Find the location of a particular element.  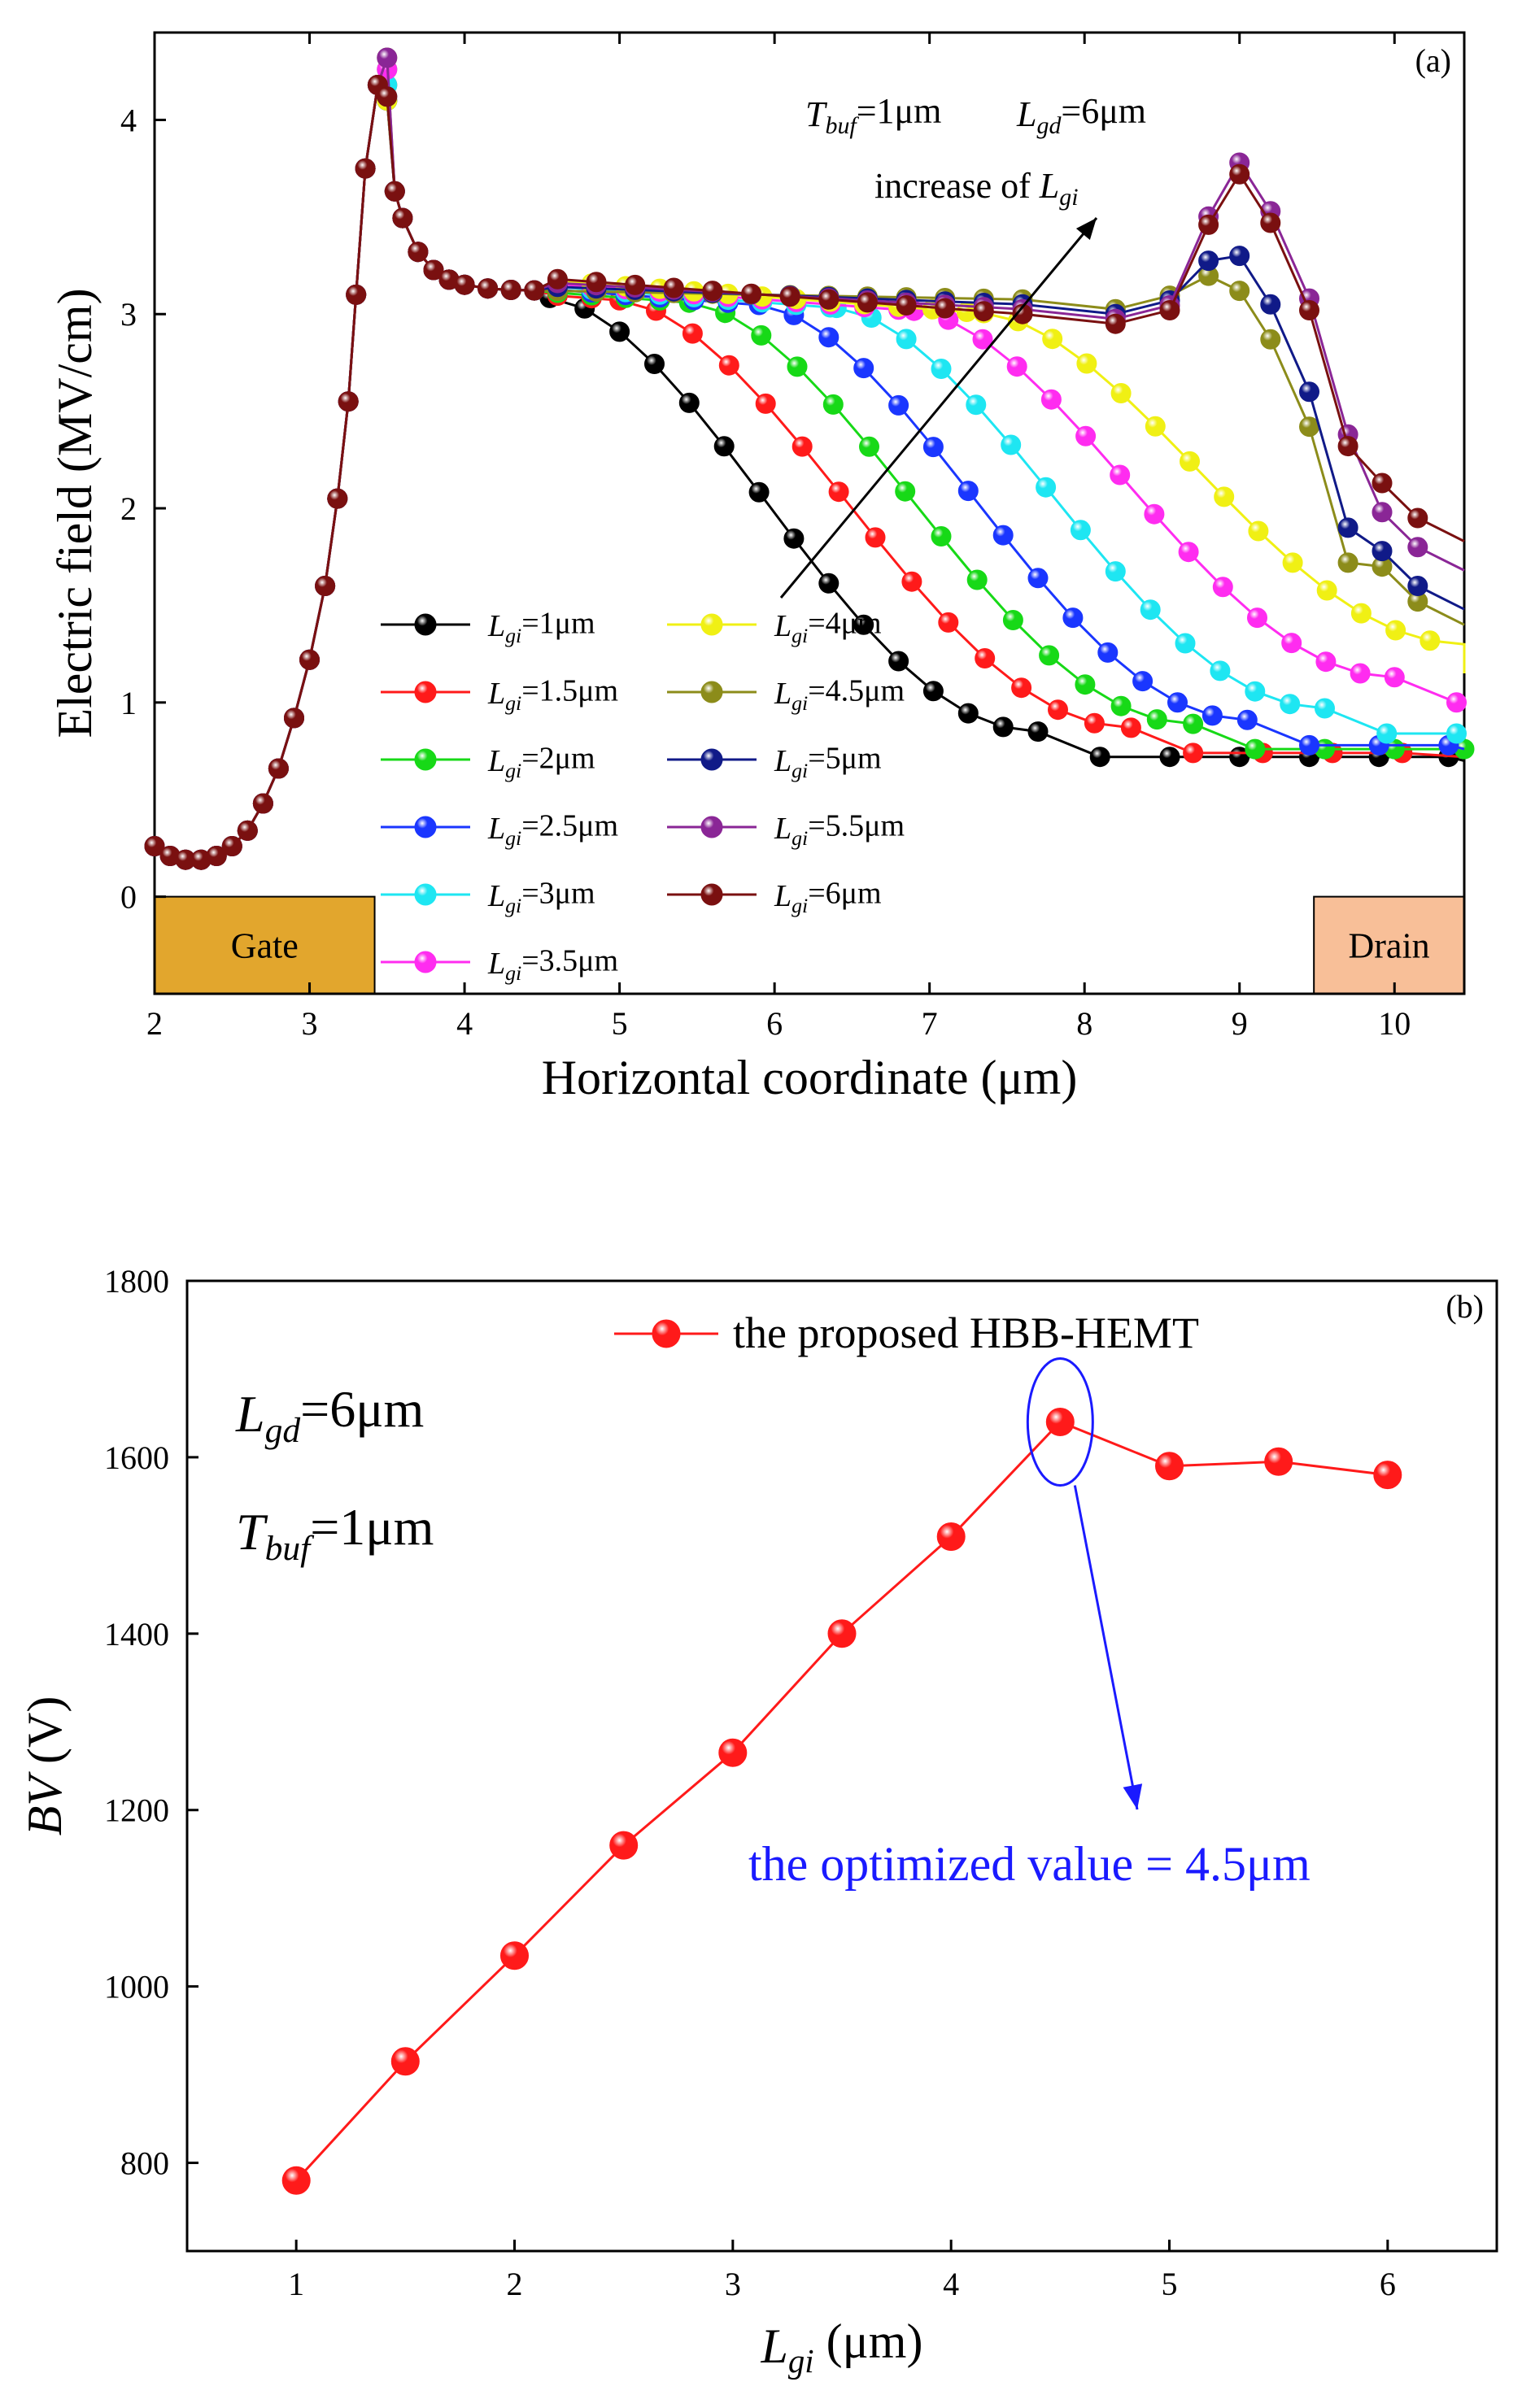

region-label-gate: Gate is located at coordinates (265, 945).